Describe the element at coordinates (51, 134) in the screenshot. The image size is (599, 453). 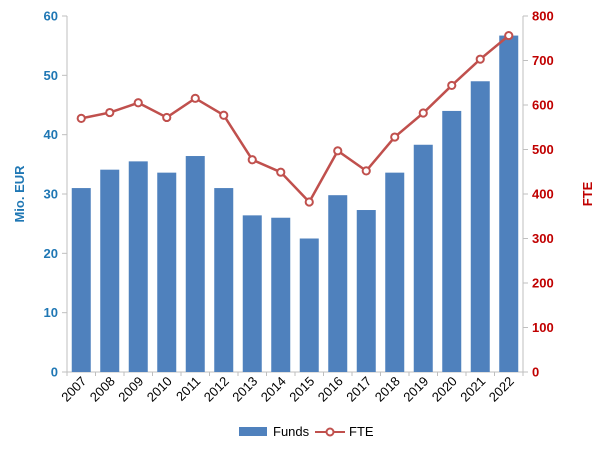
I see `left-tick-label: 40` at that location.